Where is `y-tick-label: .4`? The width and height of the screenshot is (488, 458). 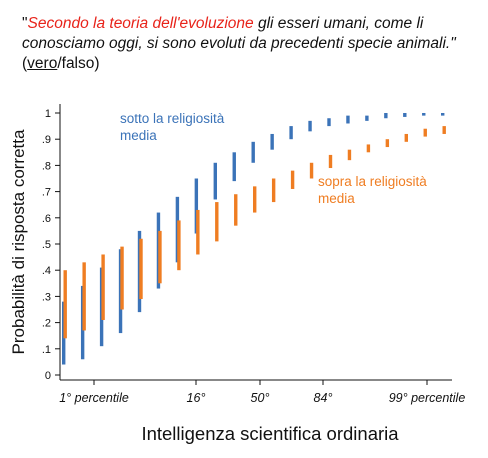
y-tick-label: .4 is located at coordinates (46, 271).